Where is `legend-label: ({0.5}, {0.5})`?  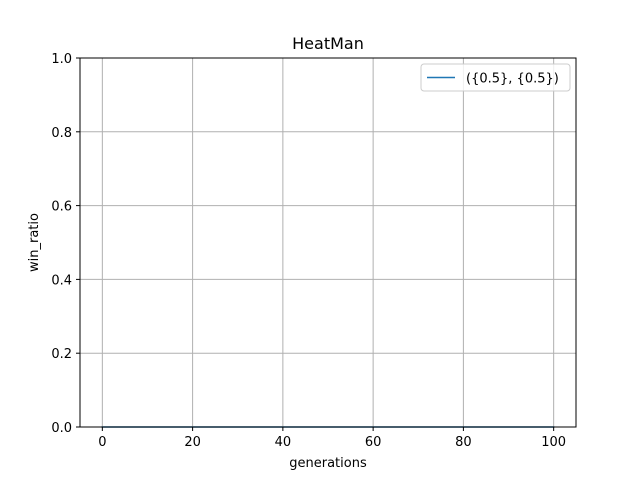 legend-label: ({0.5}, {0.5}) is located at coordinates (512, 79).